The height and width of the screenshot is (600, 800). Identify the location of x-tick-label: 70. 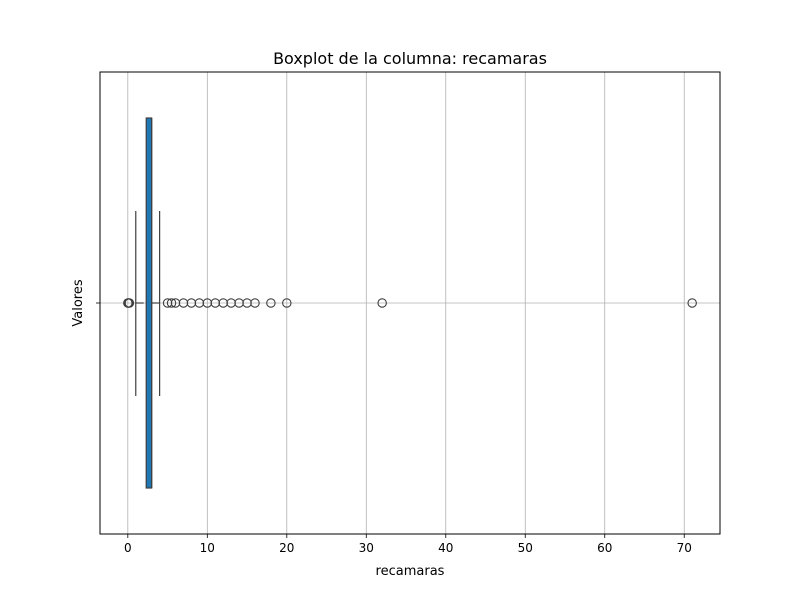
(684, 548).